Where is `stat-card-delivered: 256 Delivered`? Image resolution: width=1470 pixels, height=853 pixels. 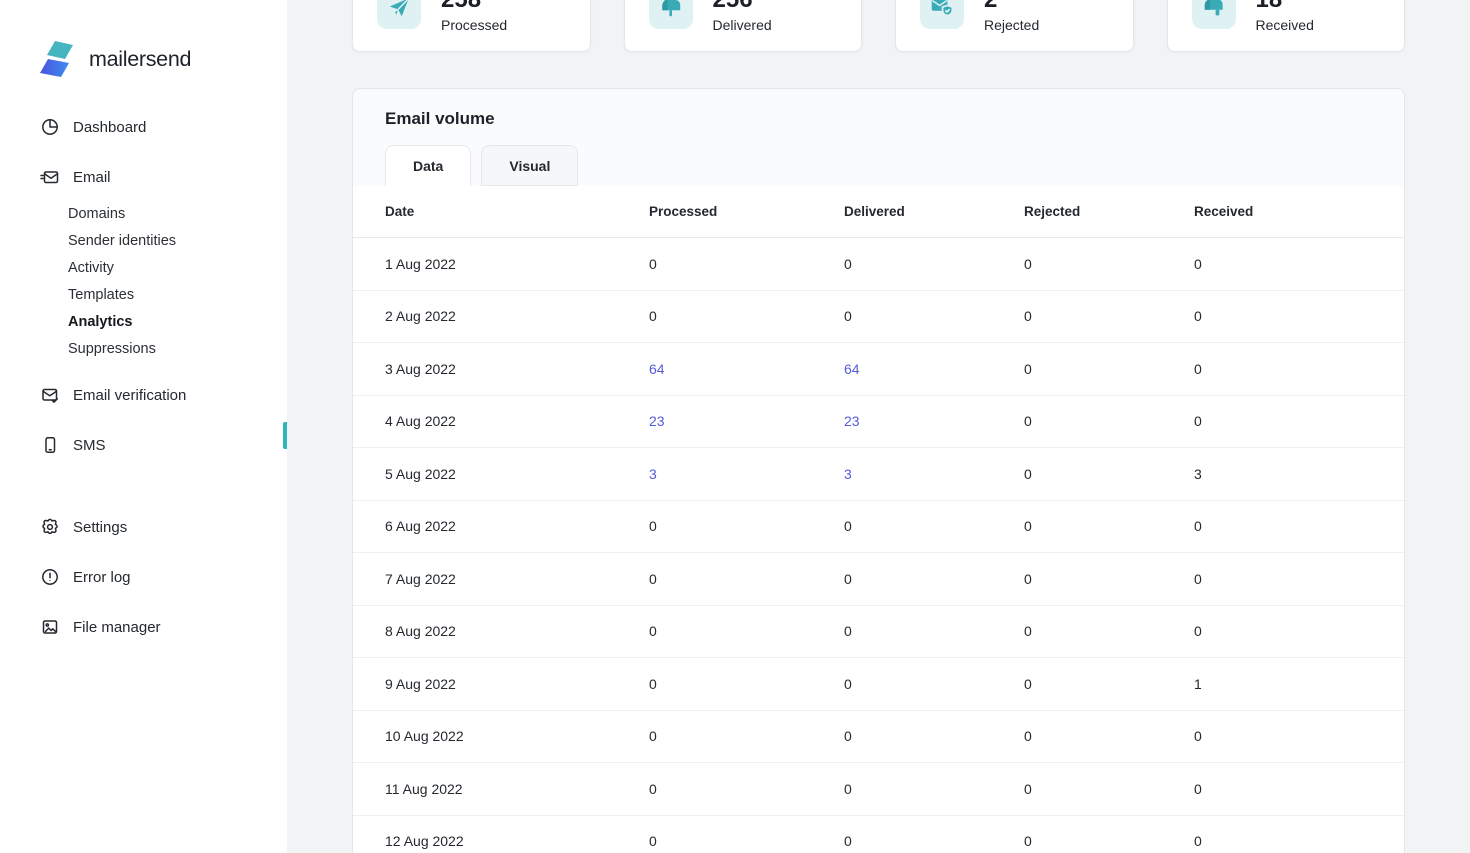 stat-card-delivered: 256 Delivered is located at coordinates (742, 26).